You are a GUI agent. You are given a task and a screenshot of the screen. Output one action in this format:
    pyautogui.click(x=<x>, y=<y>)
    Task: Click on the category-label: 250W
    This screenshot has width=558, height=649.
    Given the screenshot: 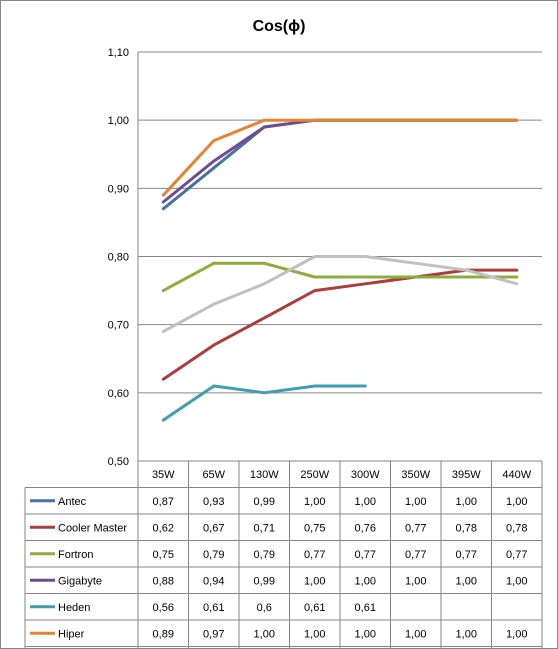 What is the action you would take?
    pyautogui.click(x=314, y=475)
    